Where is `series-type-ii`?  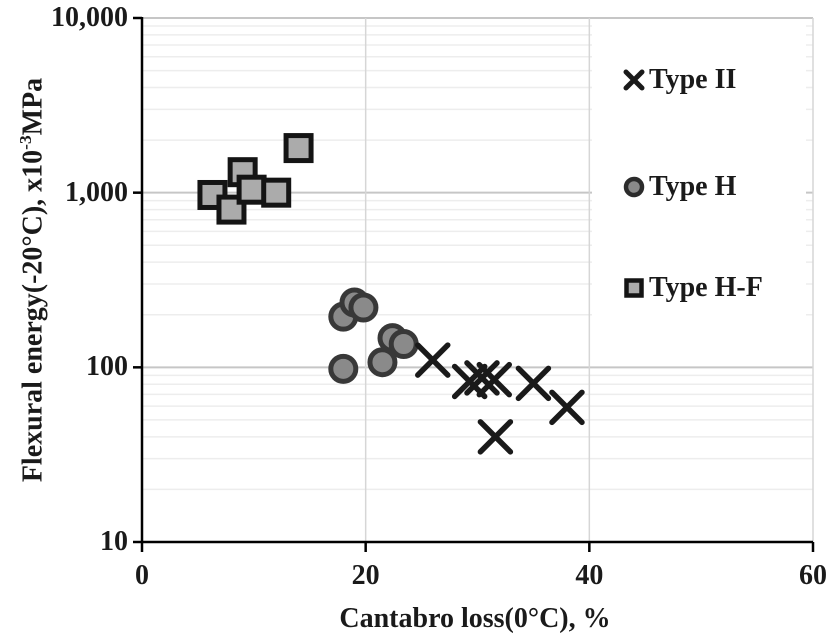
series-type-ii is located at coordinates (500, 398).